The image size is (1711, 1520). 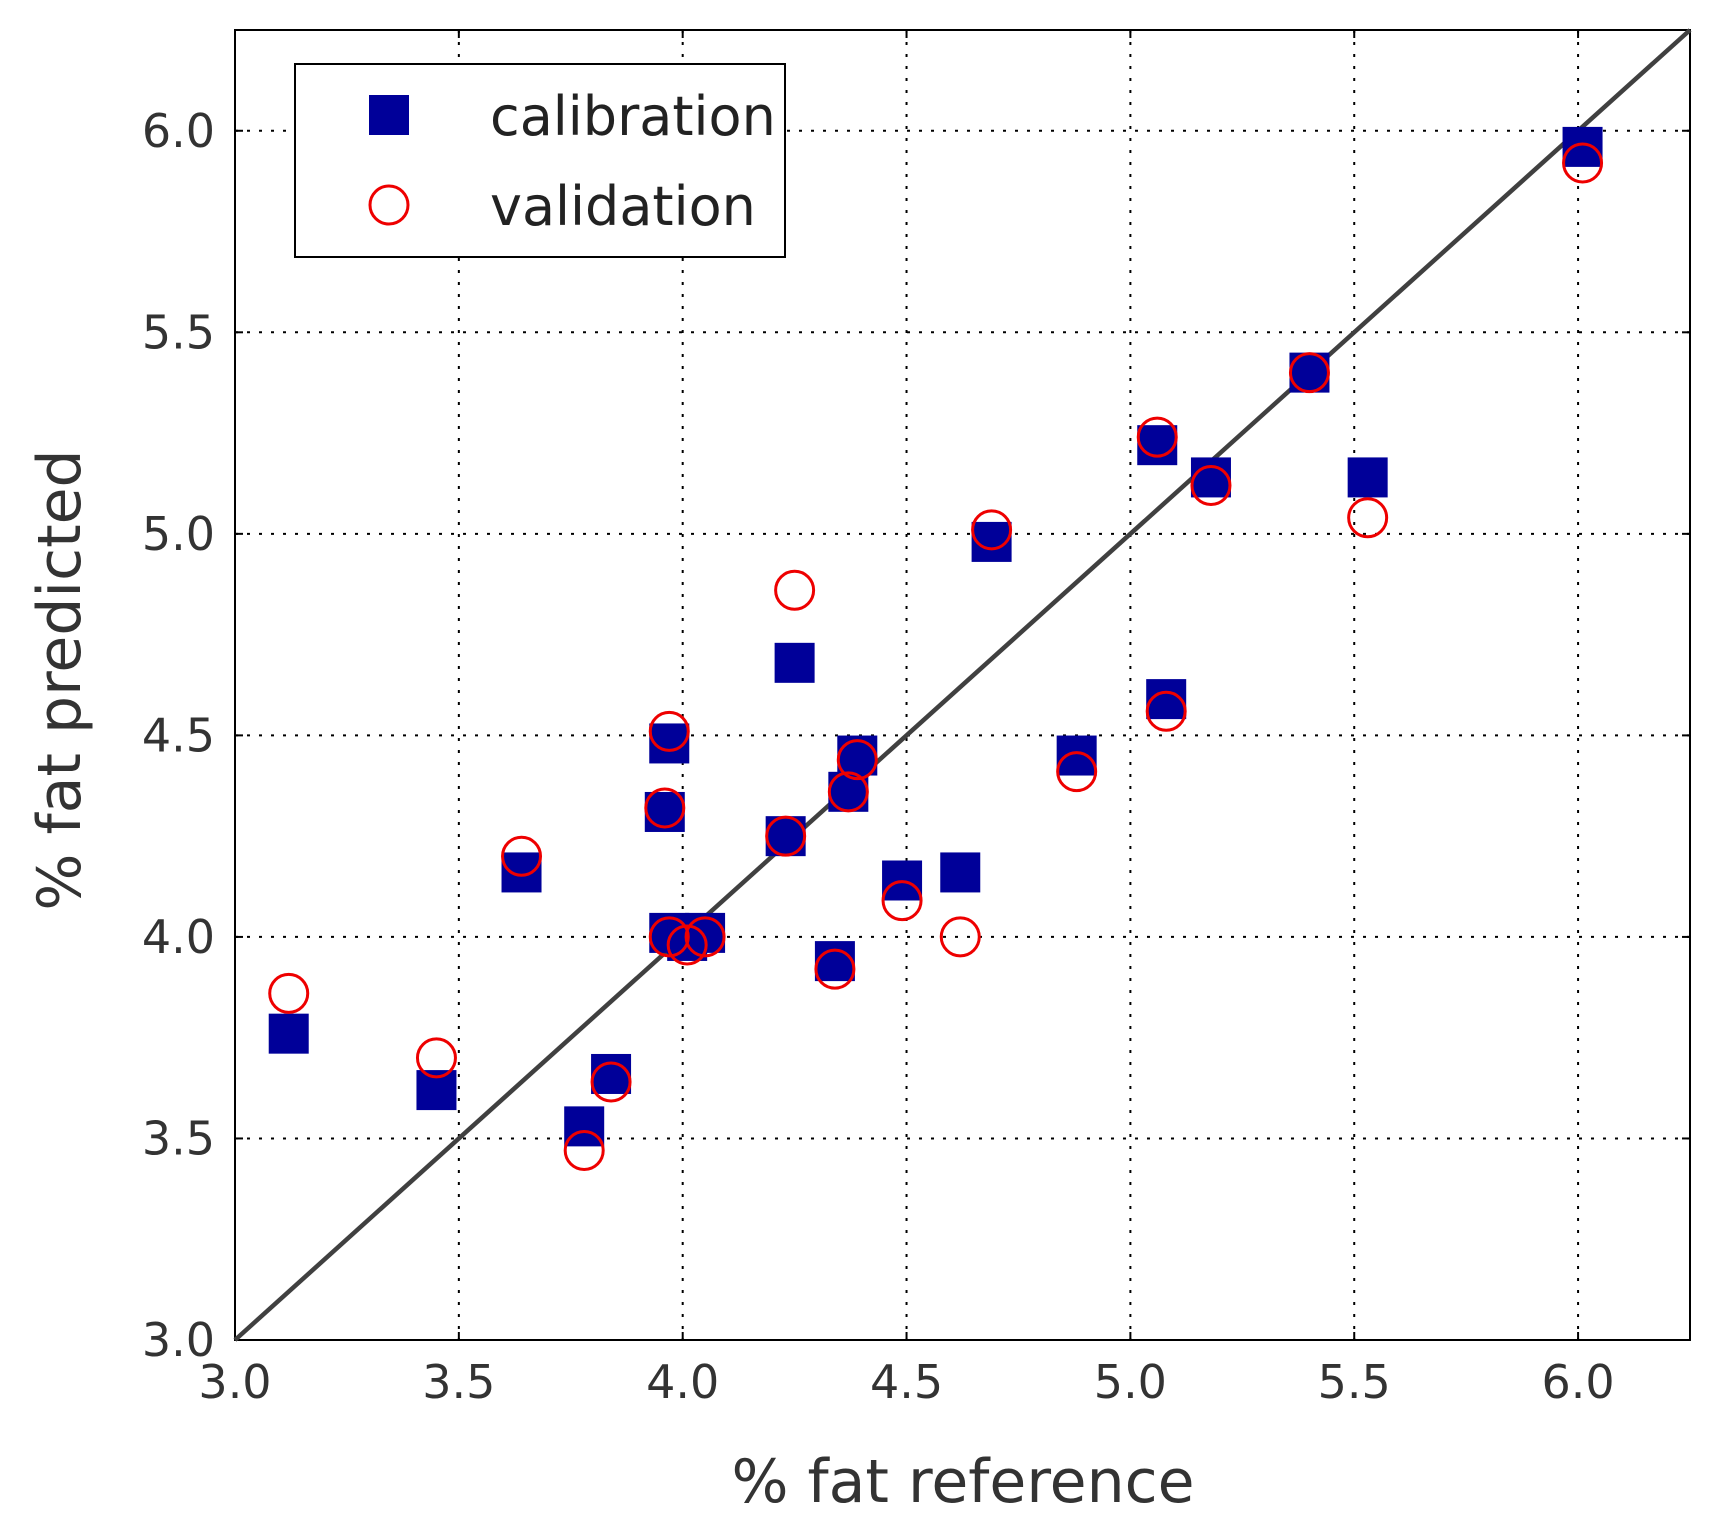 I want to click on x-tick-label: 3.0, so click(x=234, y=1382).